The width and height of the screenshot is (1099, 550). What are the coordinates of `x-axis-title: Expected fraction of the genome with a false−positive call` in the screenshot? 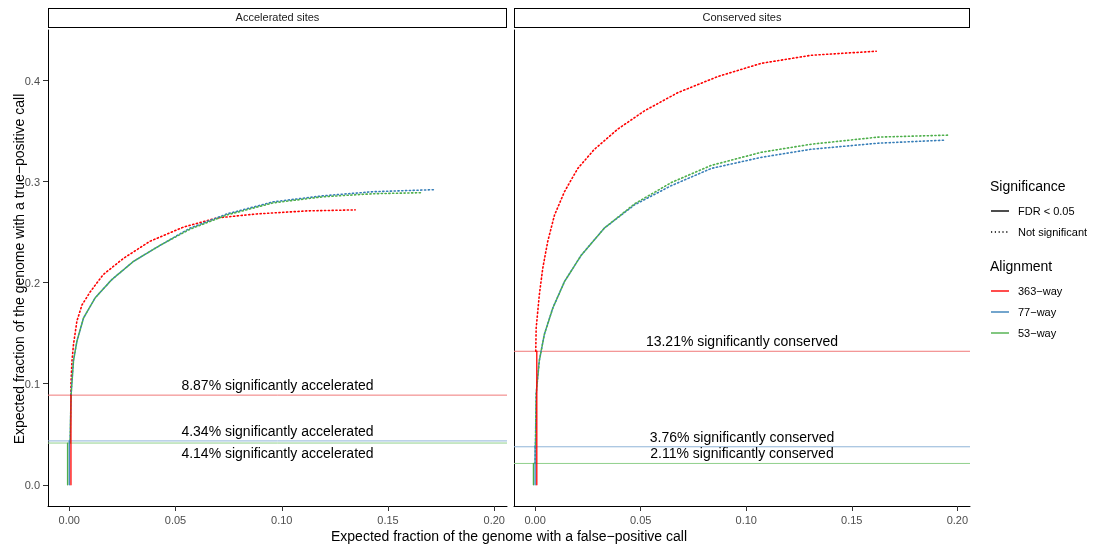 It's located at (508, 536).